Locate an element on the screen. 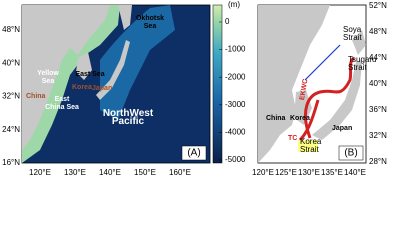 The width and height of the screenshot is (400, 240). highlight is located at coordinates (308, 146).